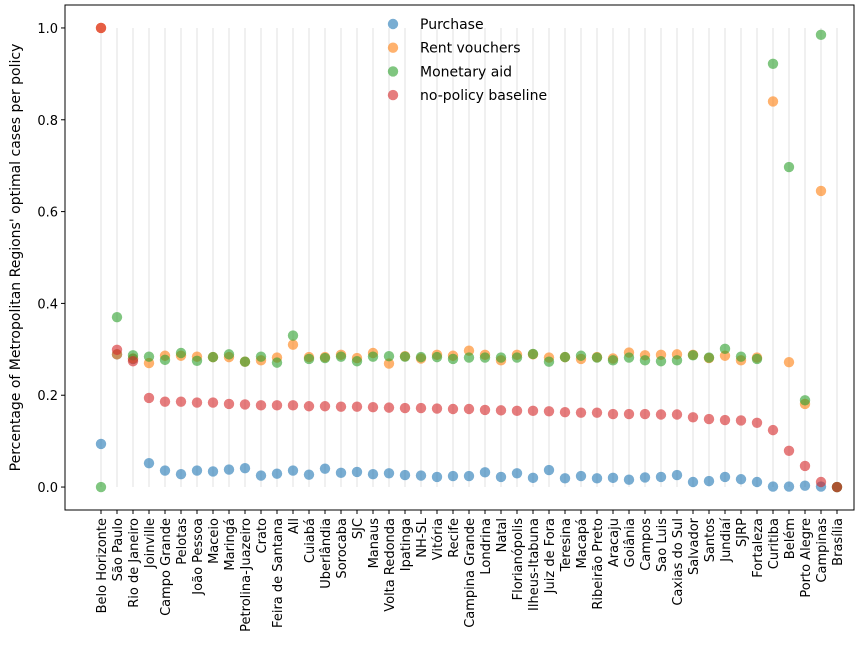 This screenshot has height=645, width=868. What do you see at coordinates (501, 477) in the screenshot?
I see `point-purchase-natal` at bounding box center [501, 477].